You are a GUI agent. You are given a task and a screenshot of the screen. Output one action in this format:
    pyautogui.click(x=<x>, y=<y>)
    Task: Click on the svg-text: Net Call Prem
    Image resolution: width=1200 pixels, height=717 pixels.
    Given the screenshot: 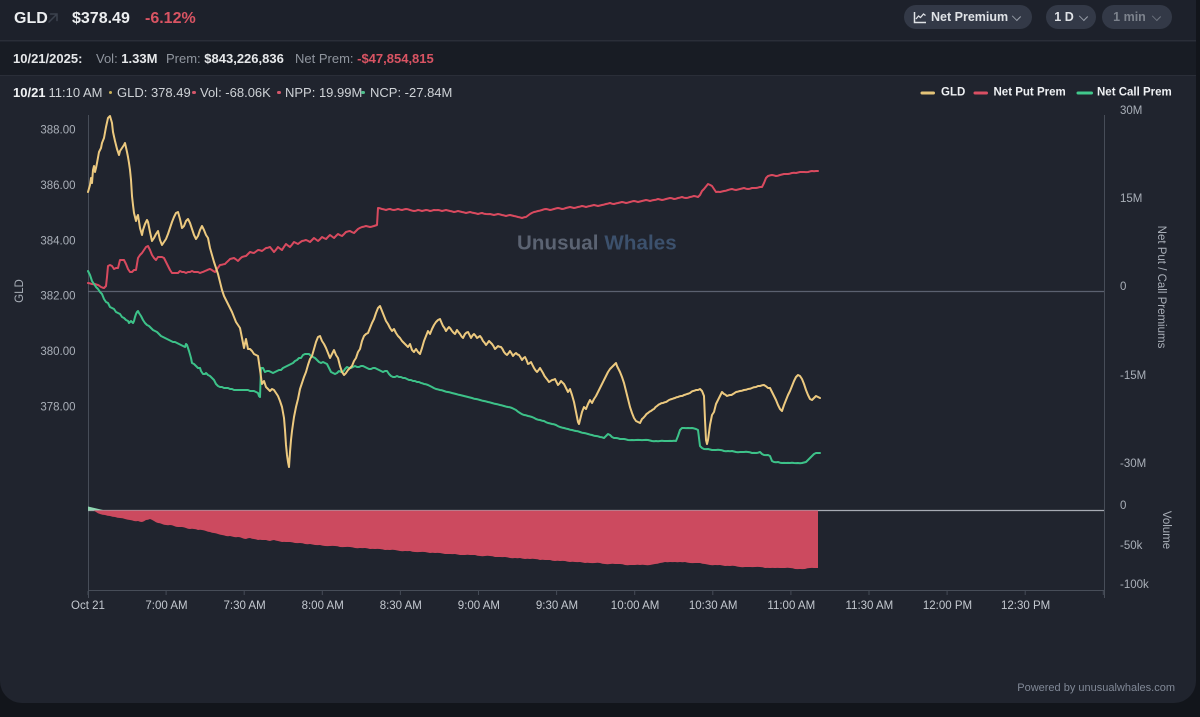 What is the action you would take?
    pyautogui.click(x=1134, y=93)
    